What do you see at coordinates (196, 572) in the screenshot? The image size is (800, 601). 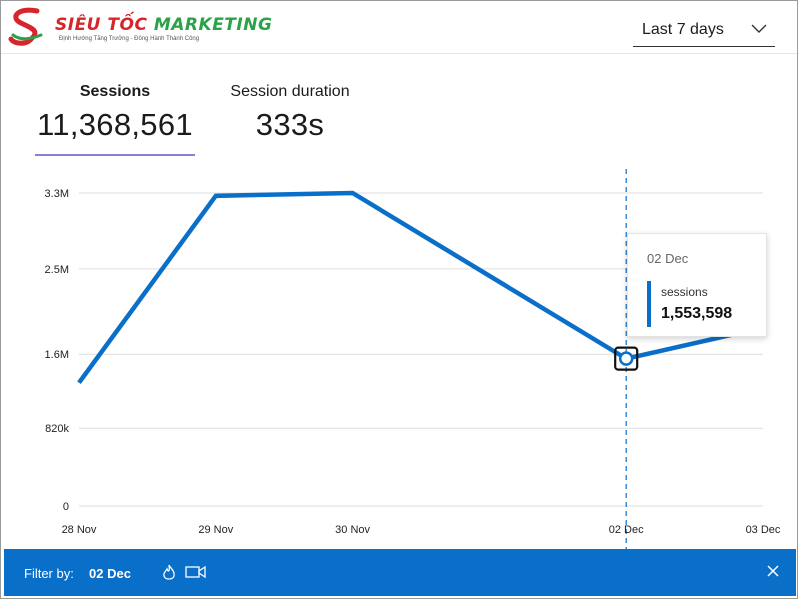 I see `video-camera-icon` at bounding box center [196, 572].